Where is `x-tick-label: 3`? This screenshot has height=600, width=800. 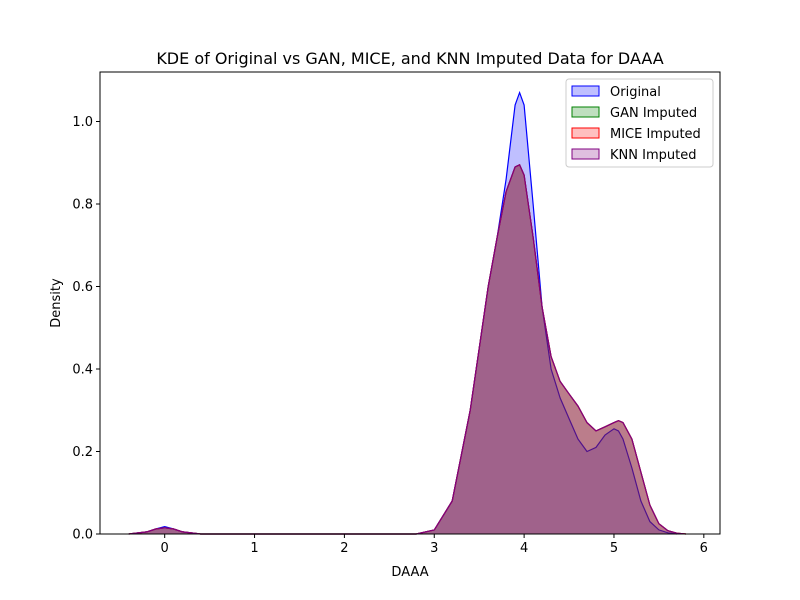
x-tick-label: 3 is located at coordinates (434, 548).